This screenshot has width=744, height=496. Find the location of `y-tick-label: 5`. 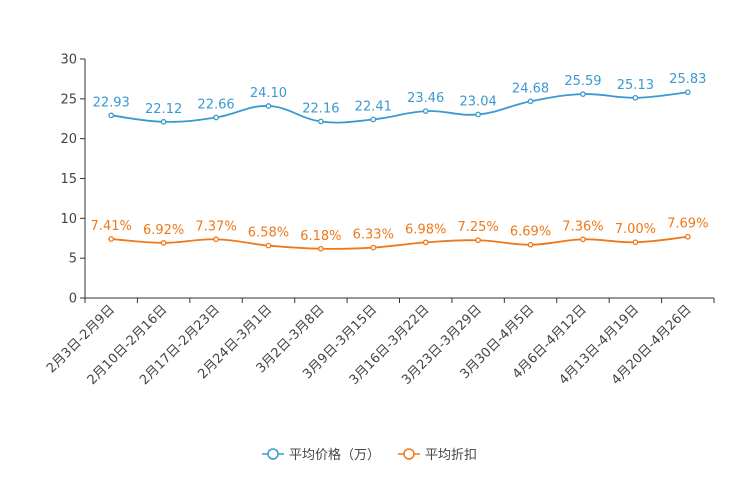

y-tick-label: 5 is located at coordinates (73, 259).